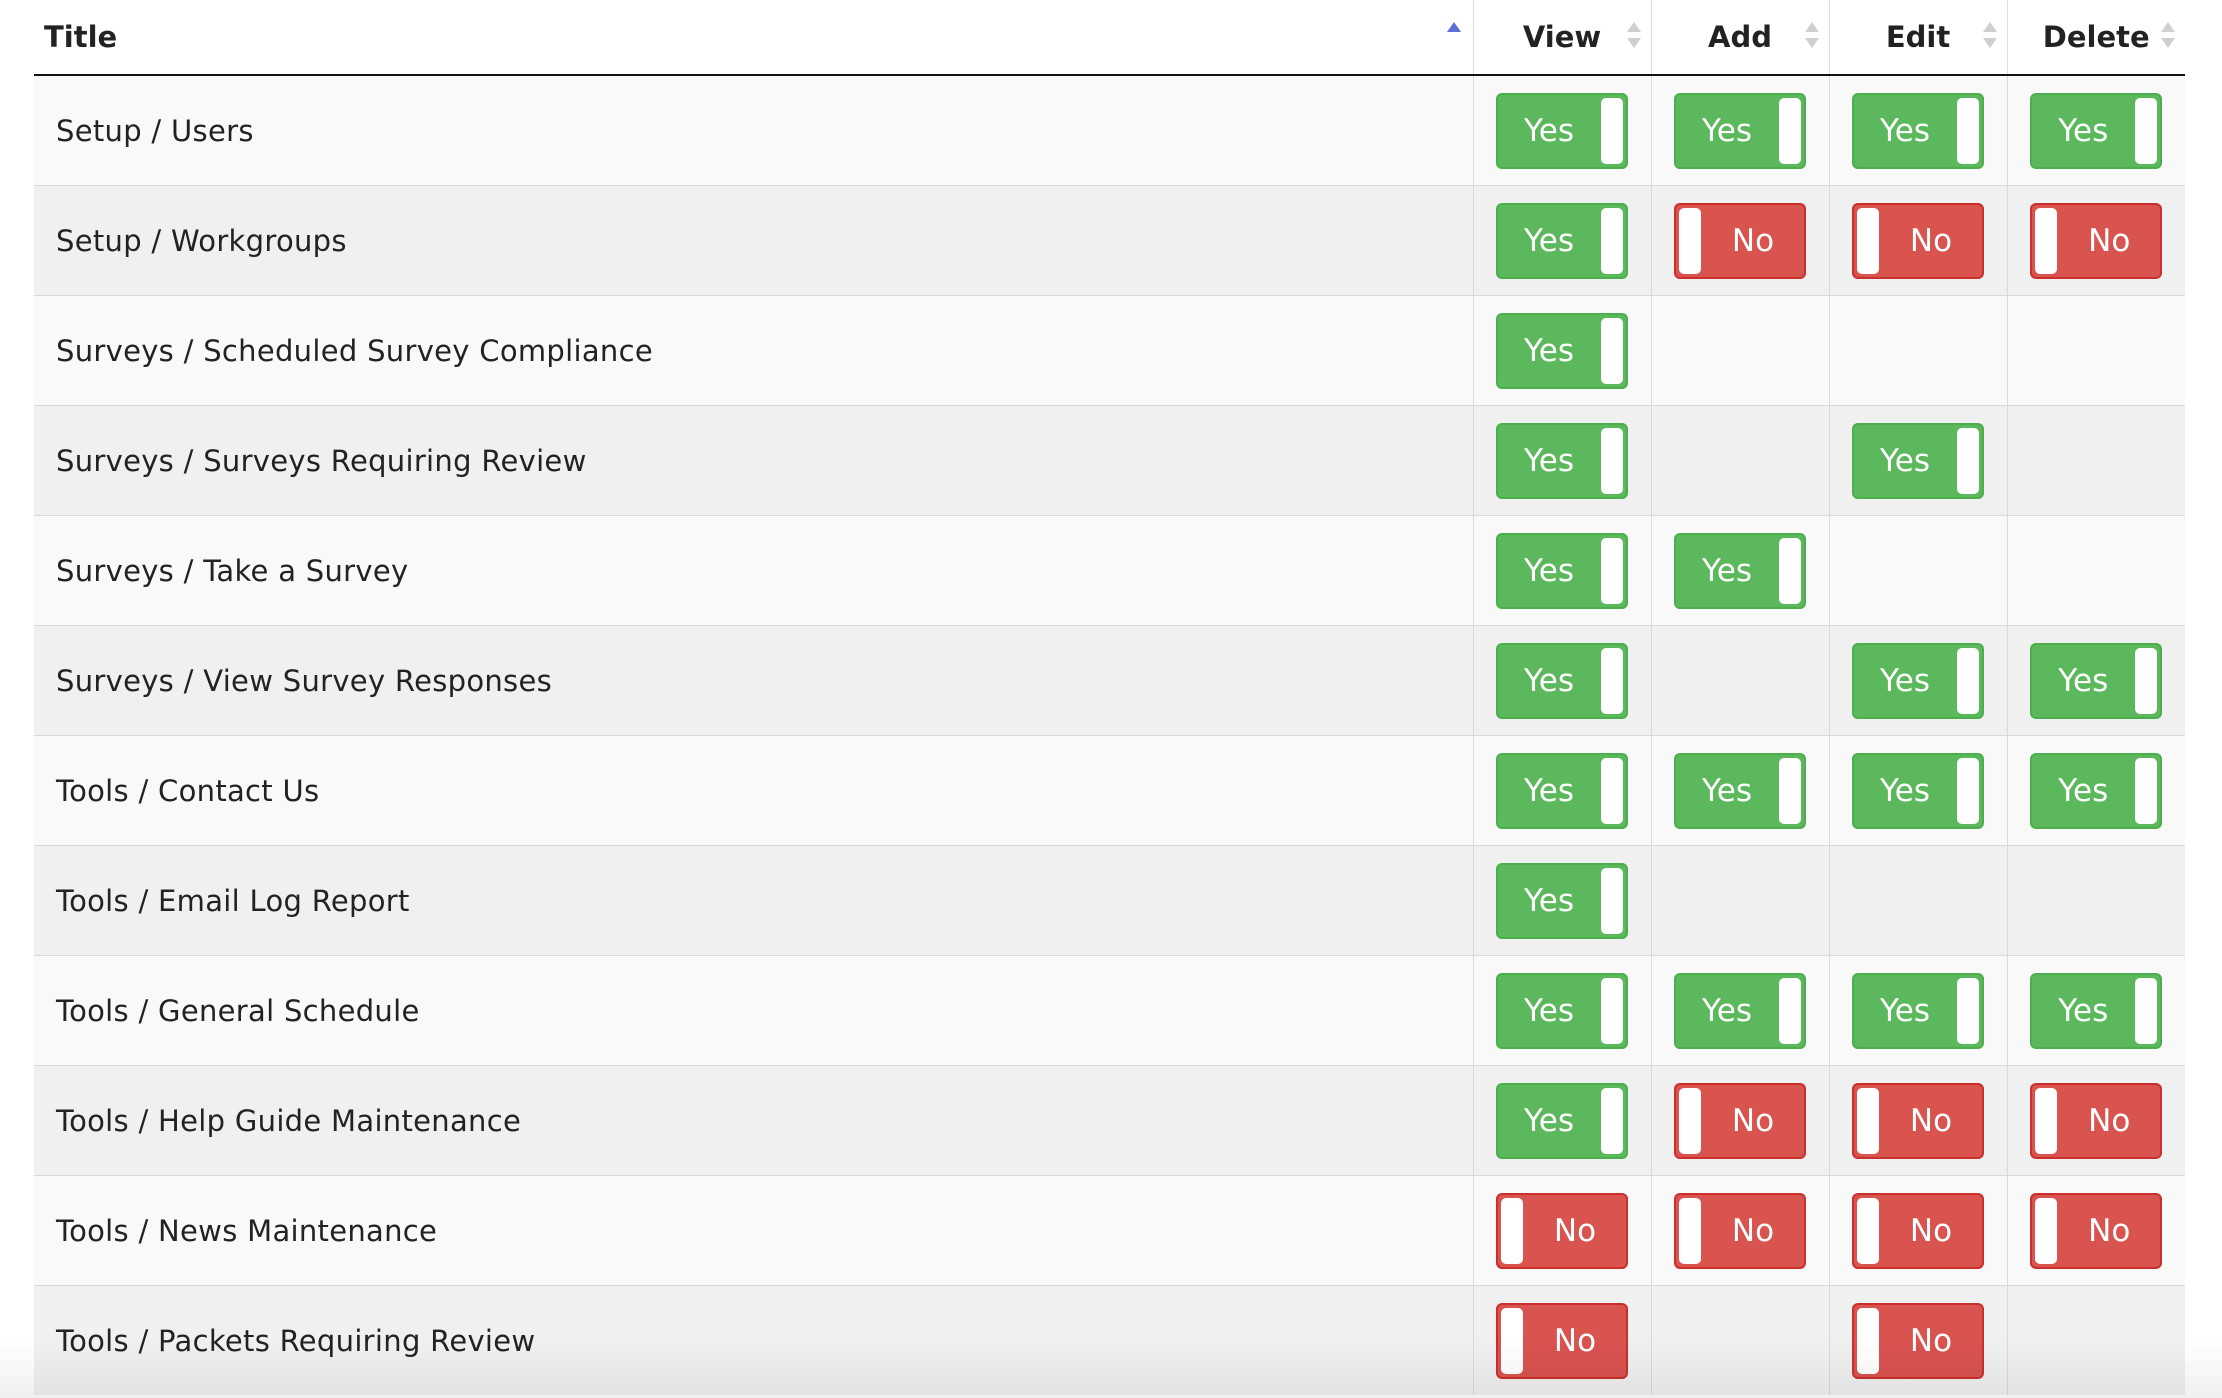 The height and width of the screenshot is (1398, 2222). I want to click on permission-title-cell: Tools / Packets Requiring Review, so click(753, 1340).